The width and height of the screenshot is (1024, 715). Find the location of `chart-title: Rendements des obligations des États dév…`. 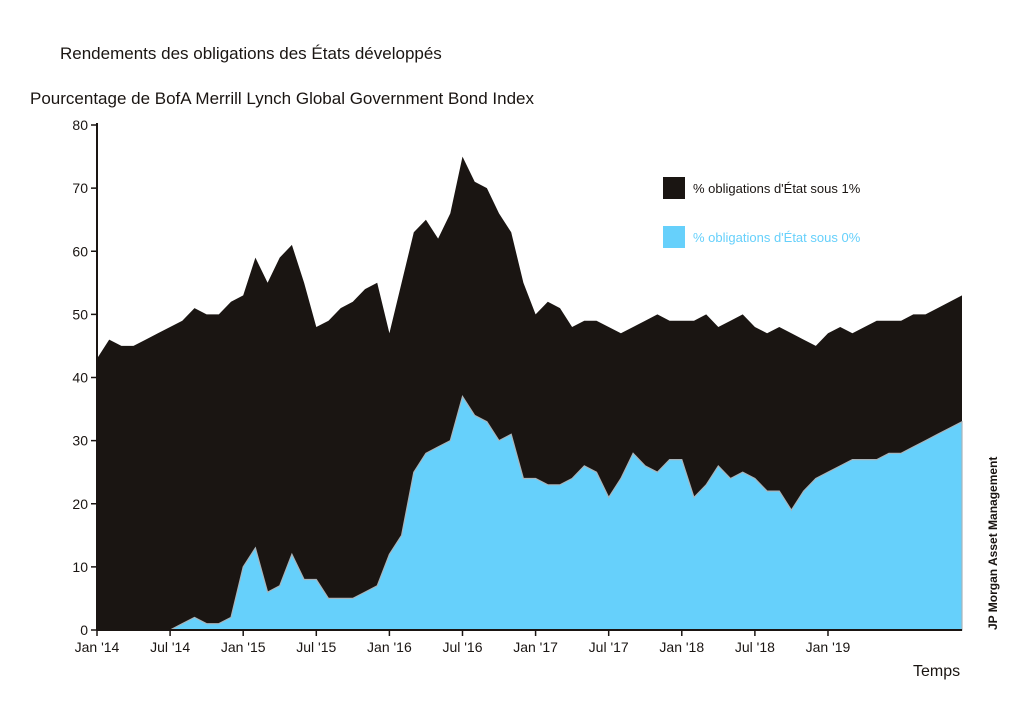

chart-title: Rendements des obligations des États dév… is located at coordinates (251, 53).